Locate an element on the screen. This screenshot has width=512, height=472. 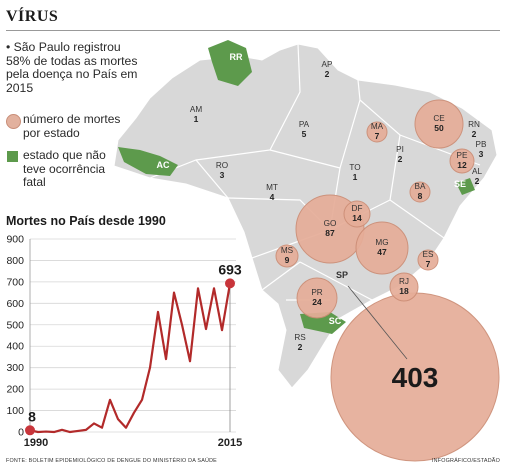
state-code-AC: AC is located at coordinates (163, 165).